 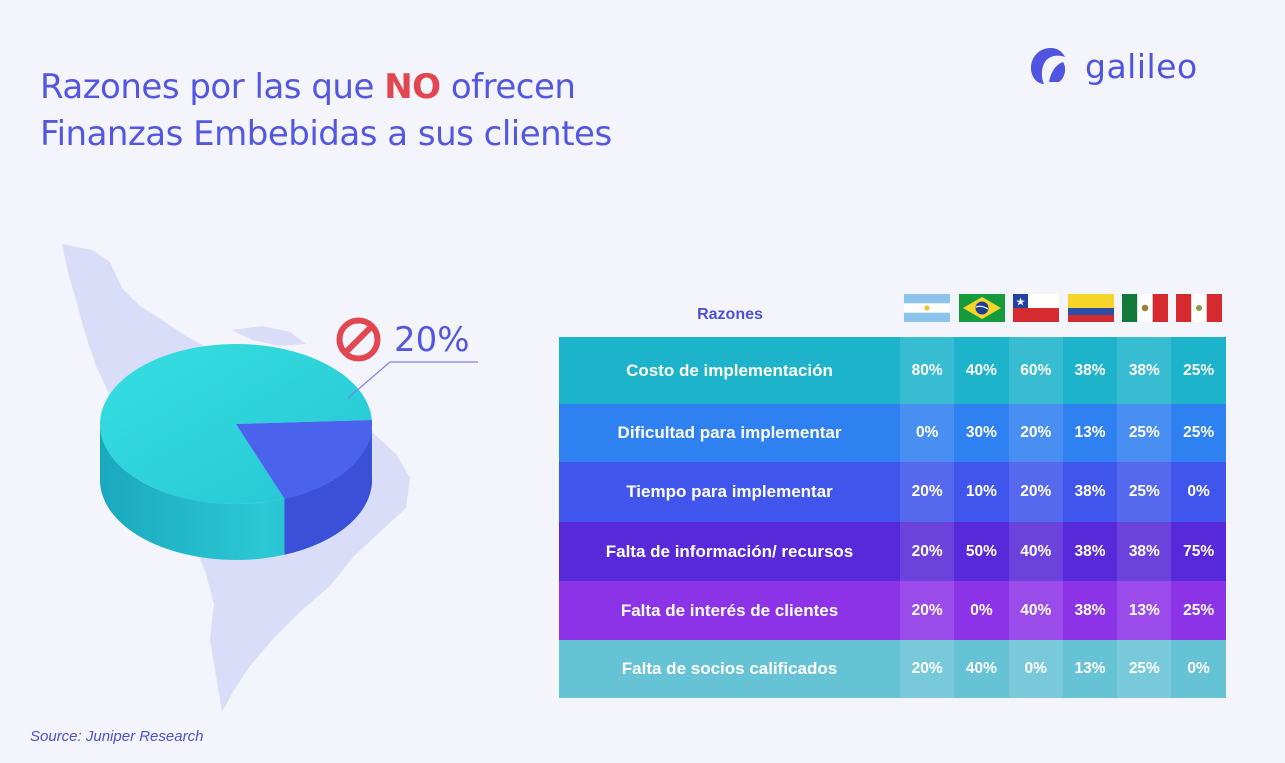 I want to click on table-cell-brasil: 0%, so click(x=981, y=610).